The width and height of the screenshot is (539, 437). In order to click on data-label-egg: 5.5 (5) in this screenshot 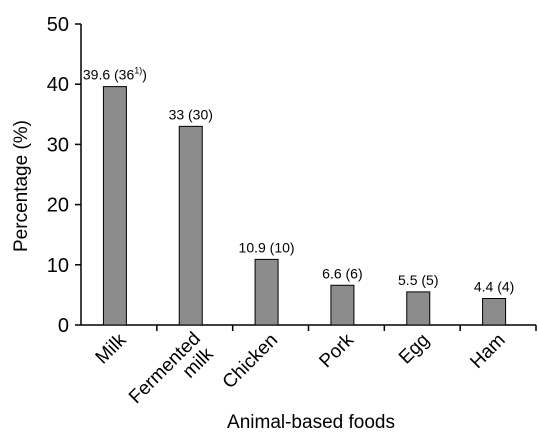, I will do `click(418, 280)`.